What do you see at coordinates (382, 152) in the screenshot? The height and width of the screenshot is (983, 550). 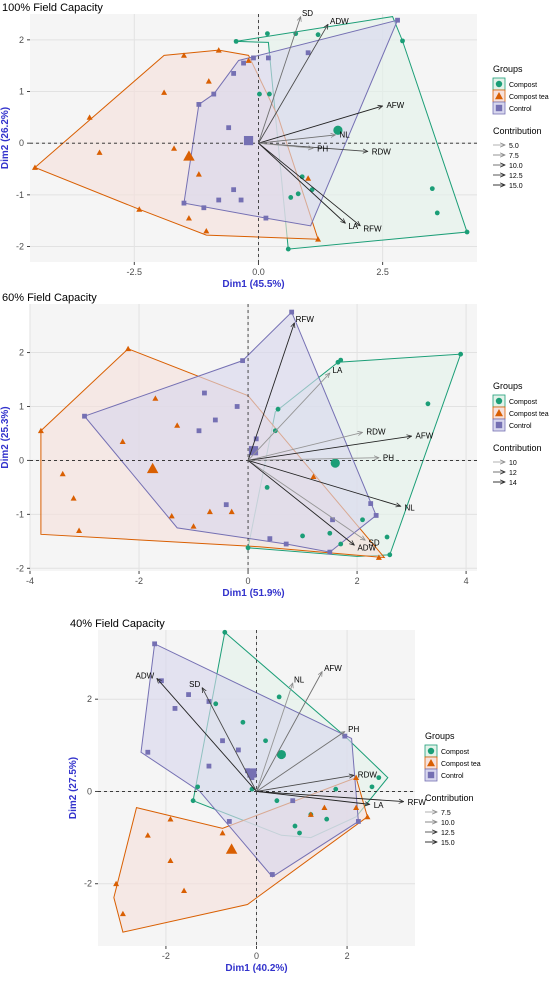 I see `arrow-label-rdw: RDW` at bounding box center [382, 152].